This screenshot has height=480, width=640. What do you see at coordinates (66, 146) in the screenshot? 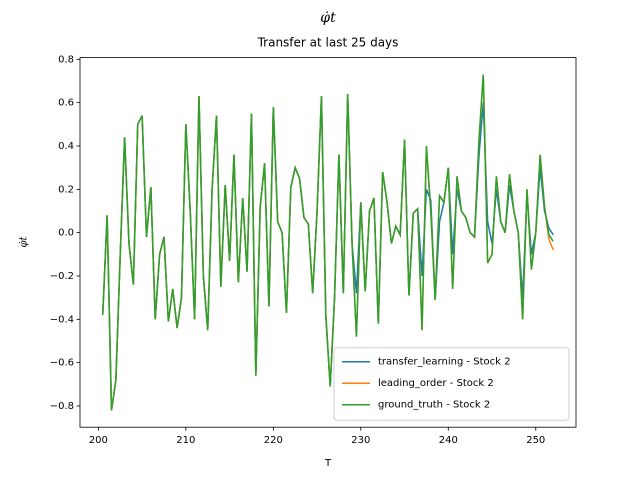
I see `y-tick-label: 0.4` at bounding box center [66, 146].